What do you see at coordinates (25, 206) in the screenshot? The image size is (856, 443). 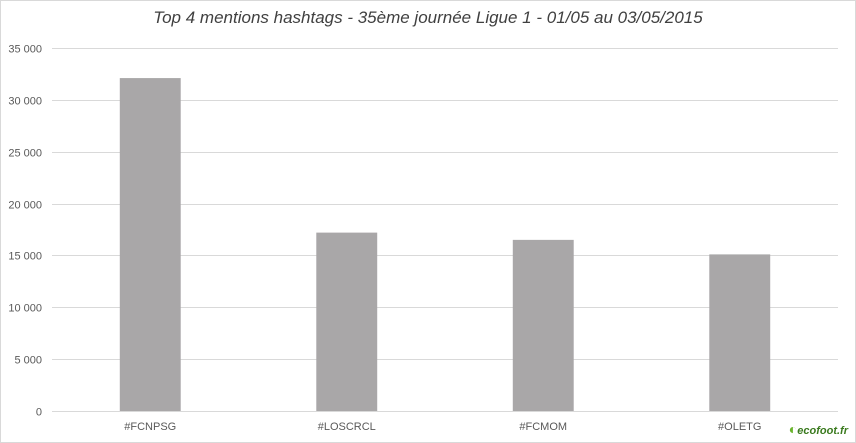 I see `y-tick-label: 20 000` at bounding box center [25, 206].